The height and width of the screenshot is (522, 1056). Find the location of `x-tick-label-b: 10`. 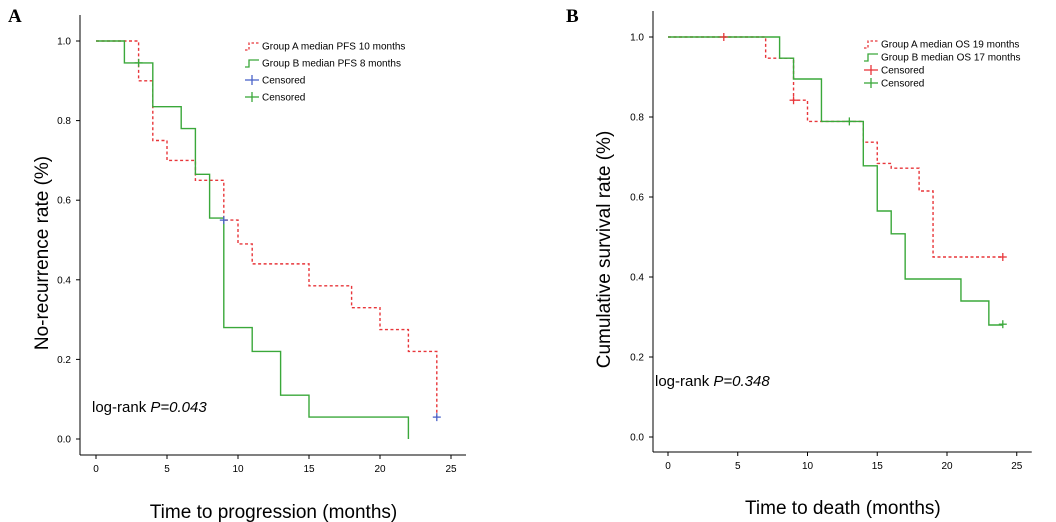

x-tick-label-b: 10 is located at coordinates (808, 466).